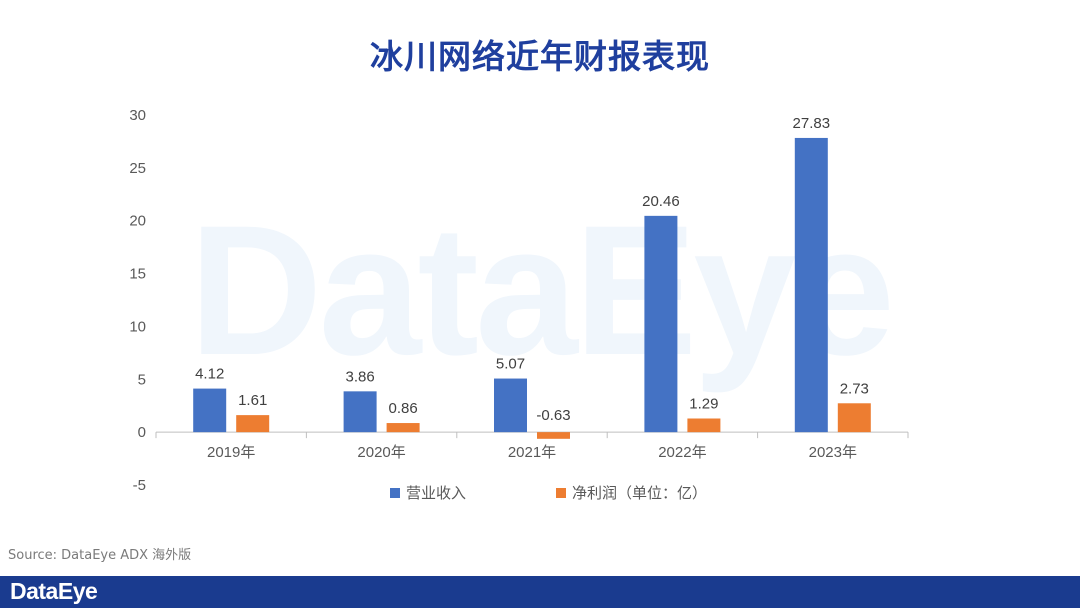 The width and height of the screenshot is (1080, 608). I want to click on data-label: 5.07, so click(510, 364).